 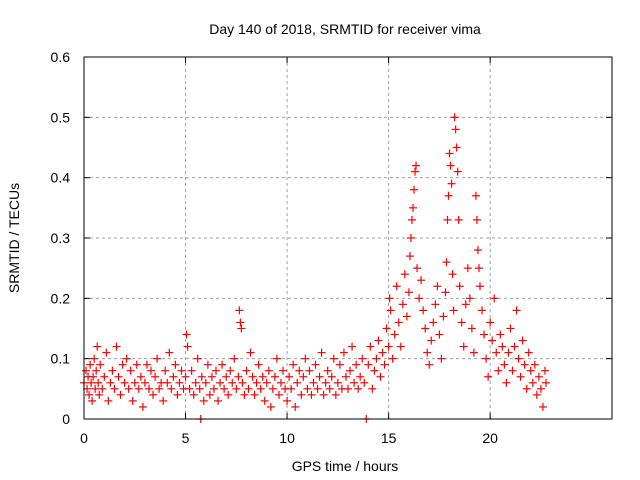 I want to click on x-axis-label: GPS time / hours, so click(x=345, y=466).